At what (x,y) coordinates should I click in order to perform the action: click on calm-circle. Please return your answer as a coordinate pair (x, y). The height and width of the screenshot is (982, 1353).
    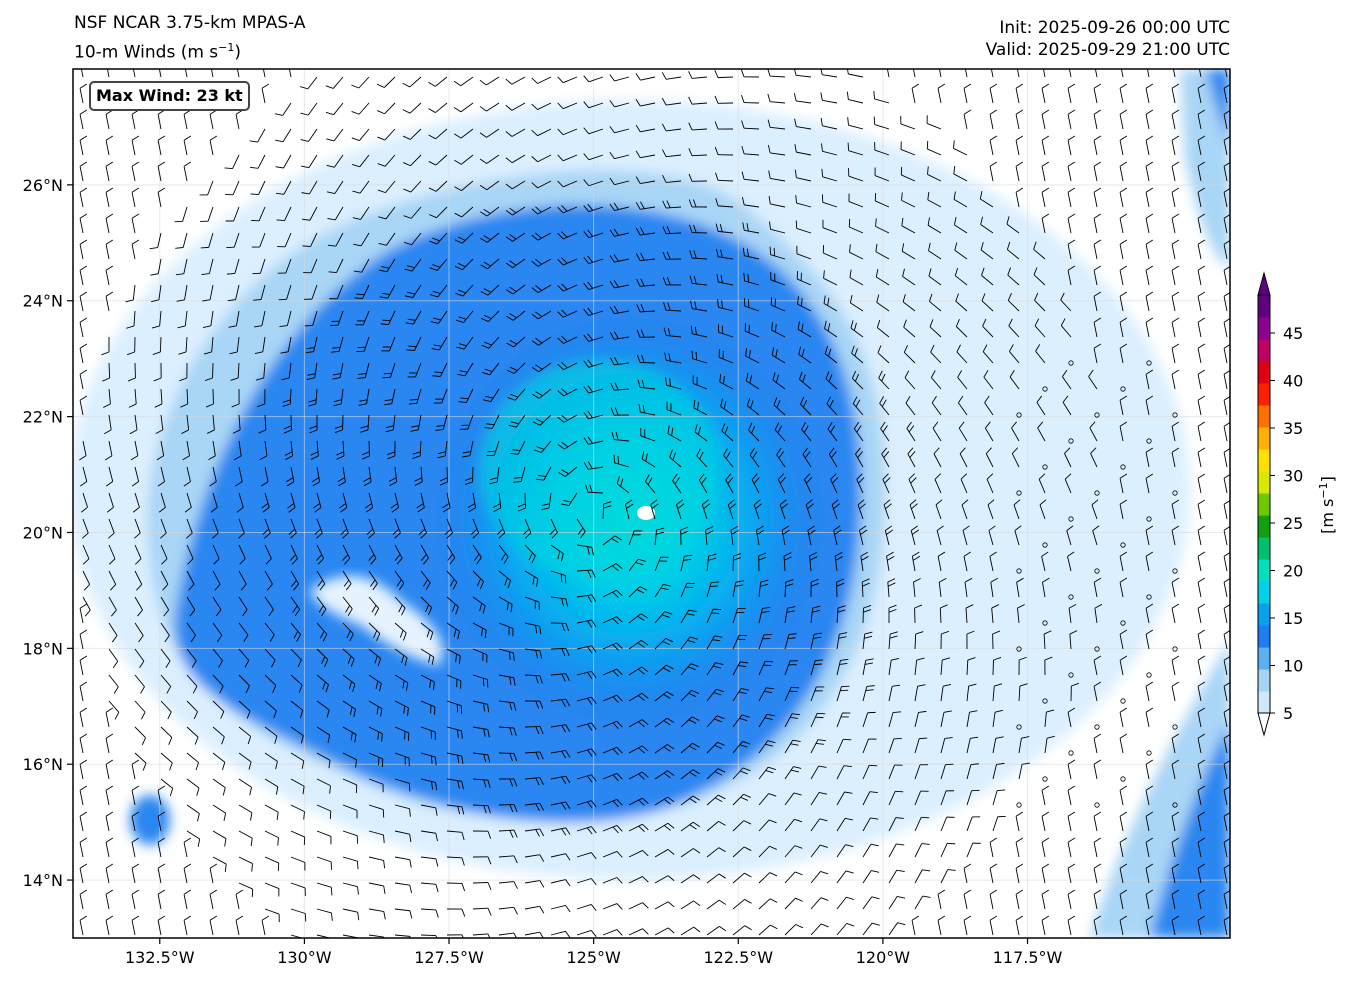
    Looking at the image, I should click on (1097, 727).